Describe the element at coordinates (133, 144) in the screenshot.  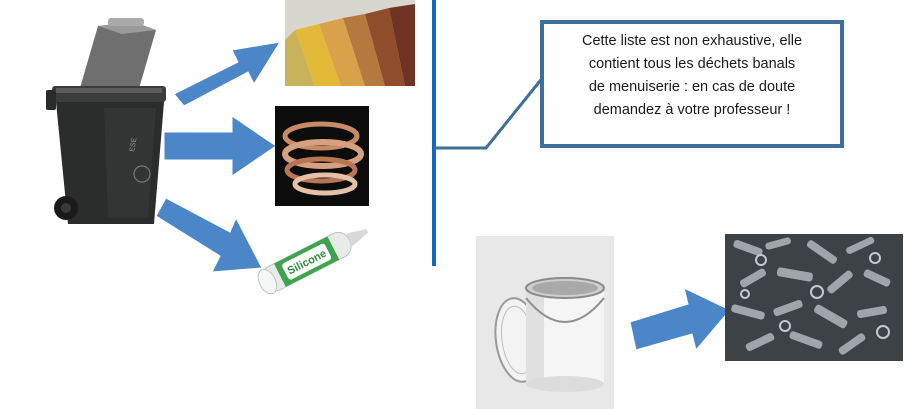
I see `bin-brand: ESE` at that location.